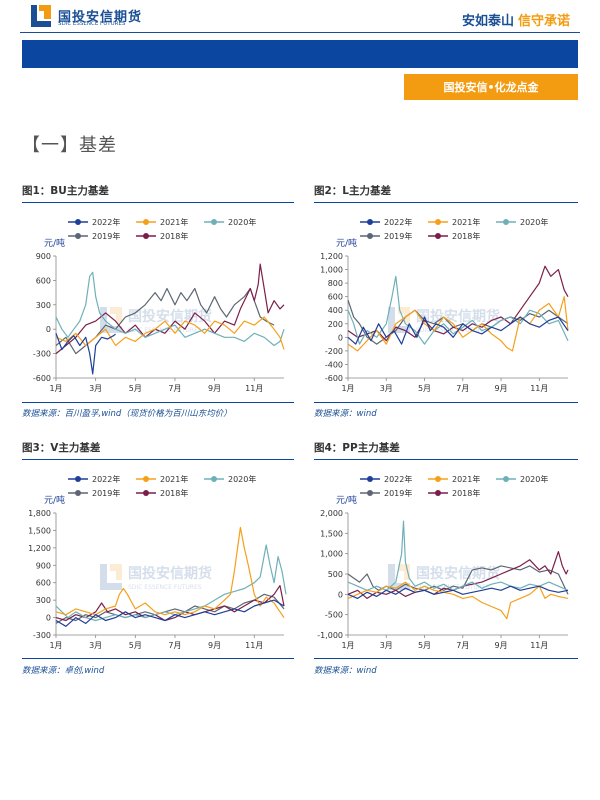 This screenshot has height=800, width=600. I want to click on figure-2-title: 图2：L主力基差, so click(352, 191).